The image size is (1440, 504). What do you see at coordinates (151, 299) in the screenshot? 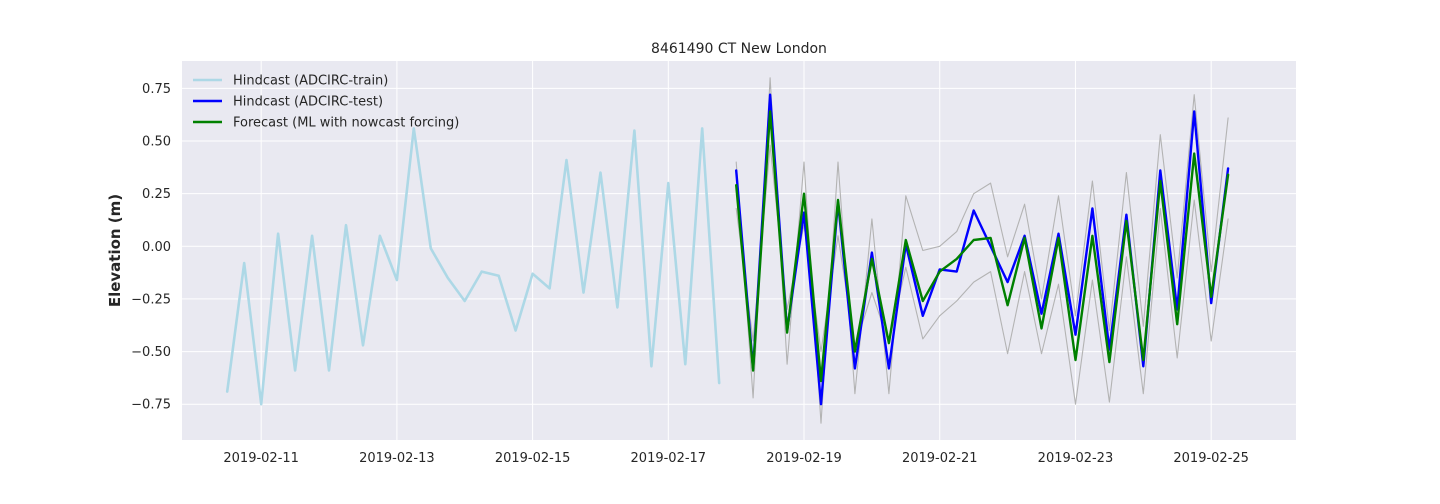
I see `y-tick-label: −0.25` at bounding box center [151, 299].